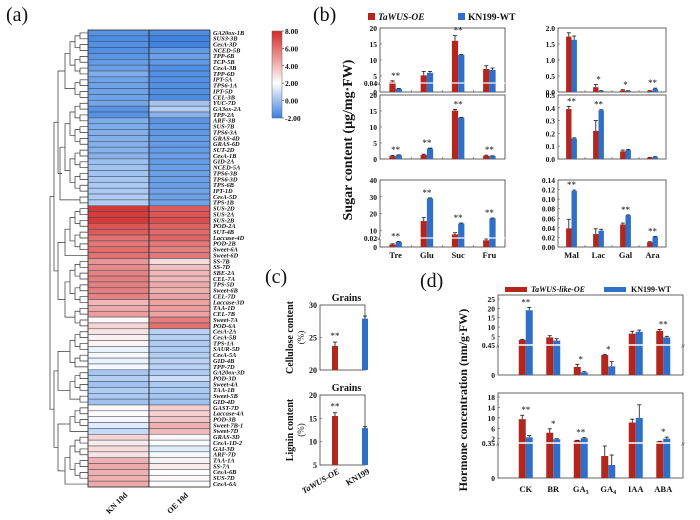  Describe the element at coordinates (226, 50) in the screenshot. I see `heatmap-row-label: NCED-5B` at that location.